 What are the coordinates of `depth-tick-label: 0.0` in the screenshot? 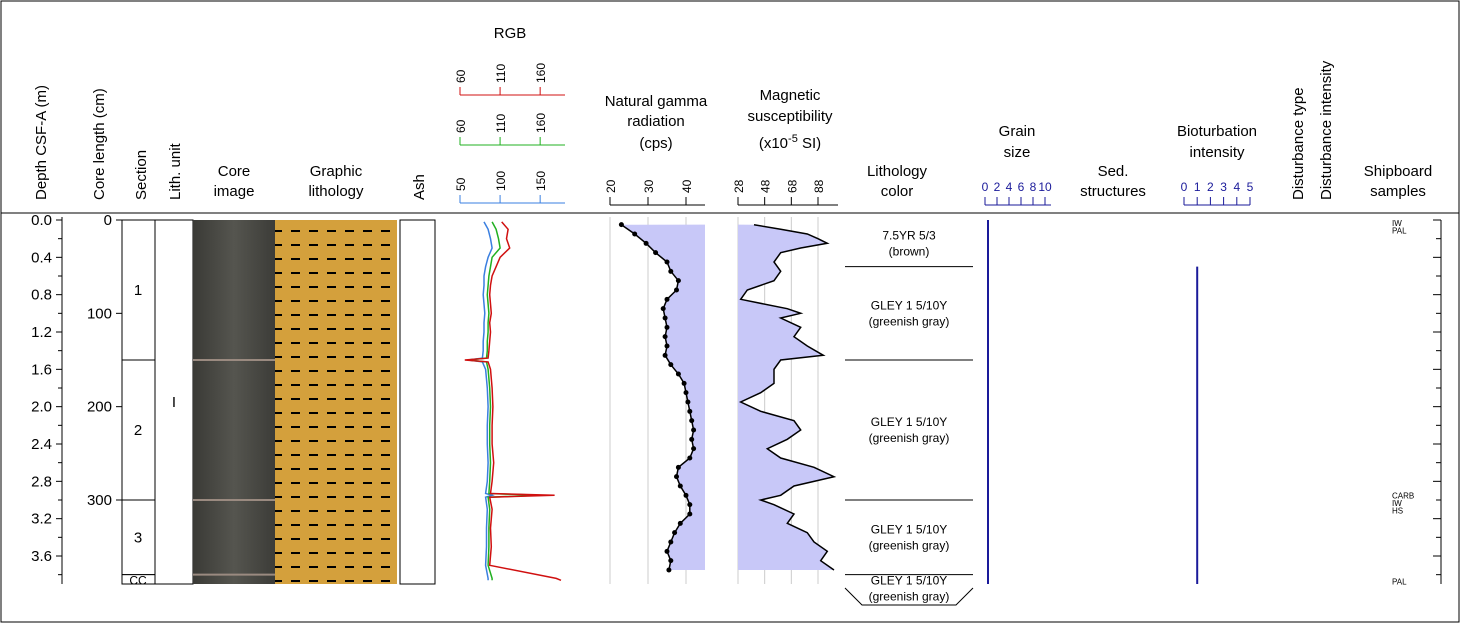 It's located at (41, 220).